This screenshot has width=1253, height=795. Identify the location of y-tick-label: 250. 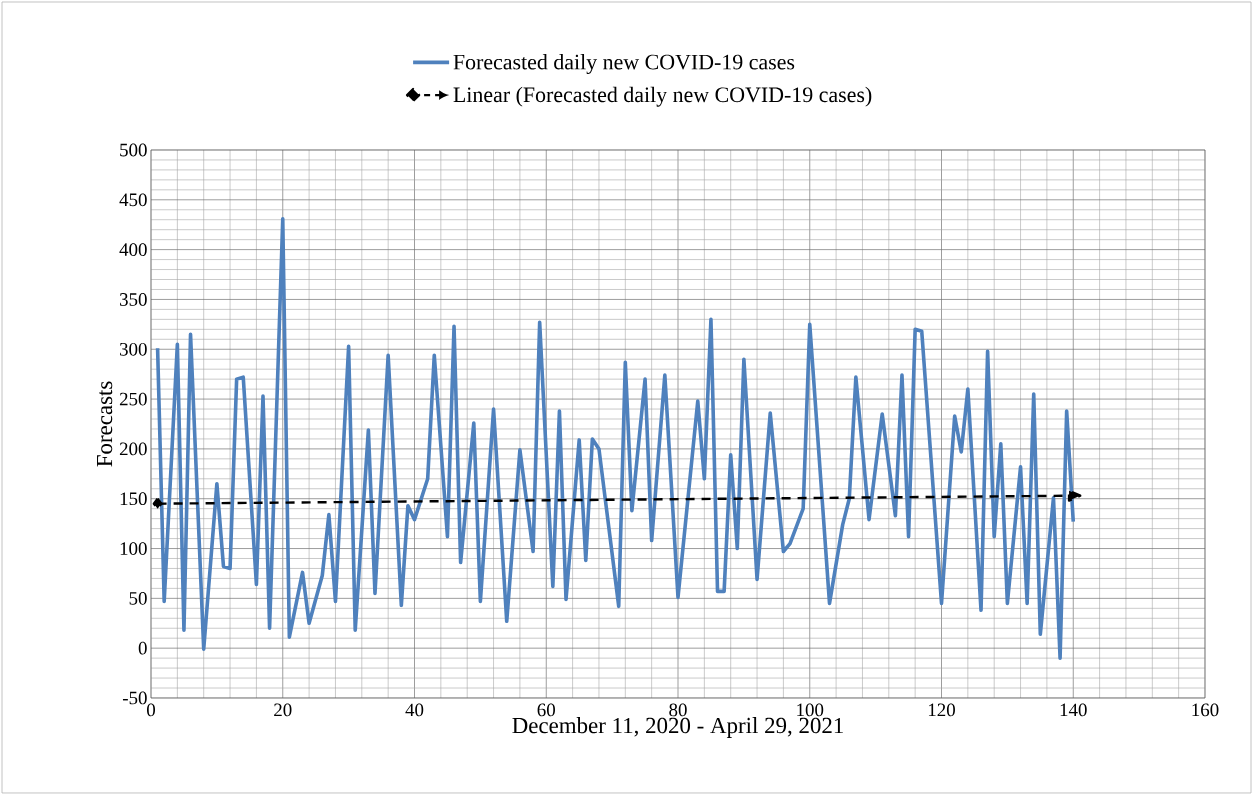
(133, 399).